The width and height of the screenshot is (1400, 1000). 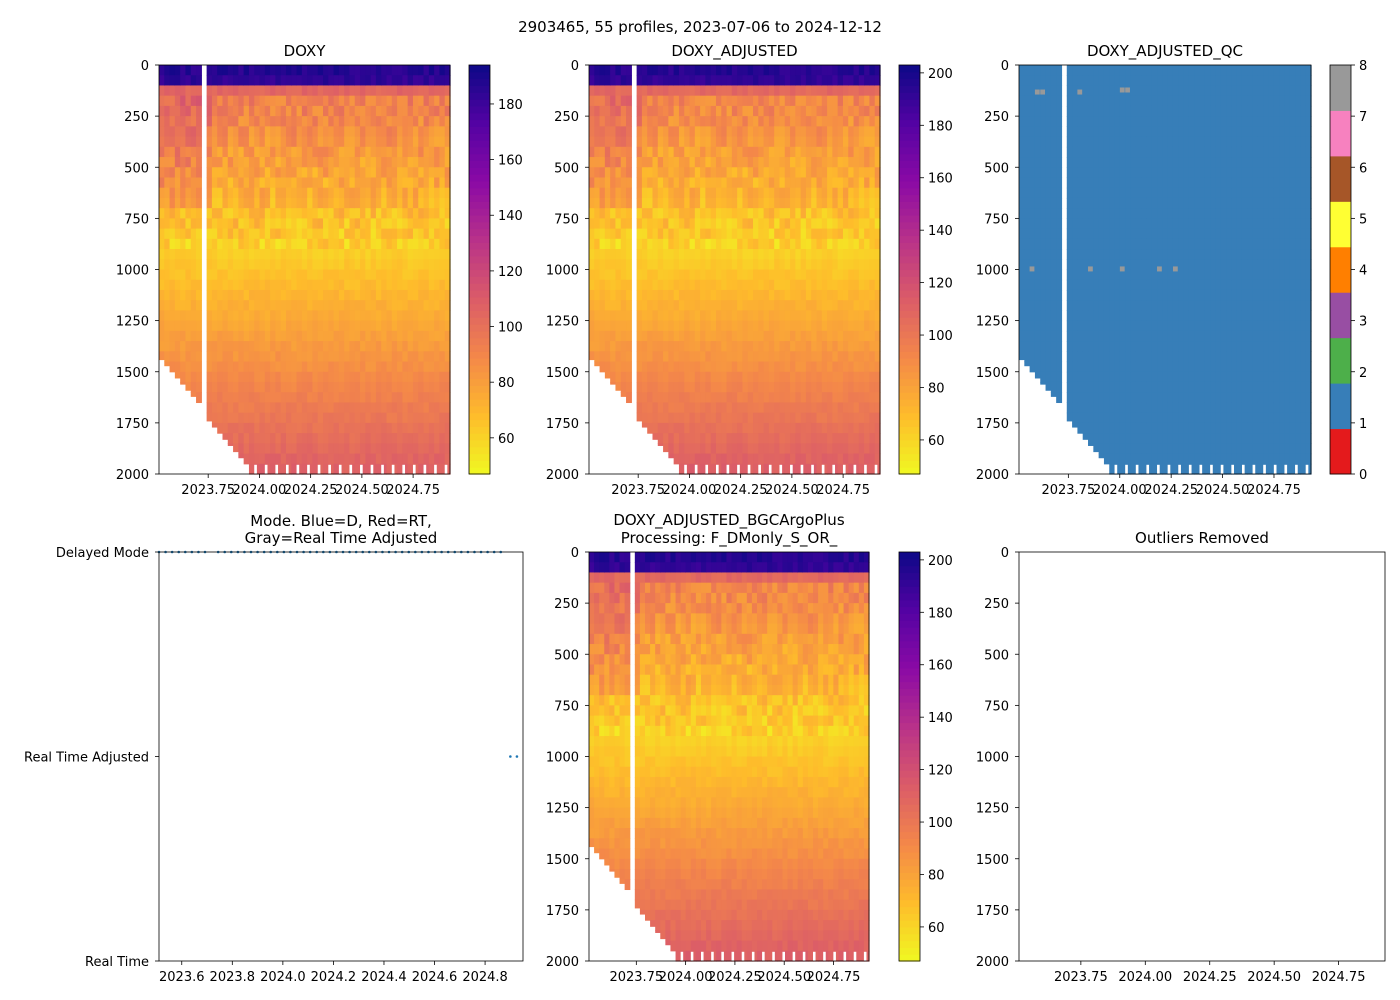 I want to click on doxy-colorbar-label: 60, so click(x=506, y=439).